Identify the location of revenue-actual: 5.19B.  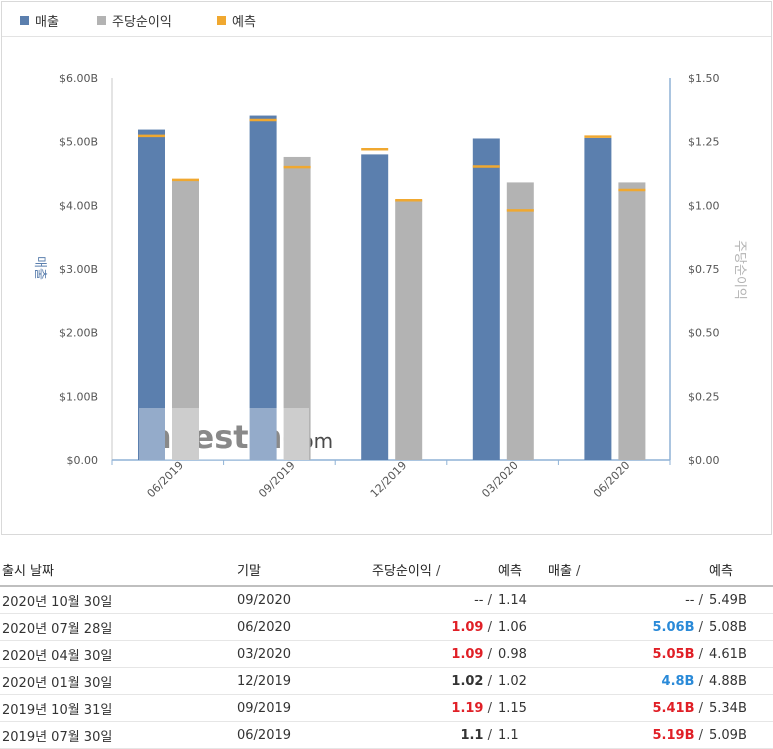
(673, 735).